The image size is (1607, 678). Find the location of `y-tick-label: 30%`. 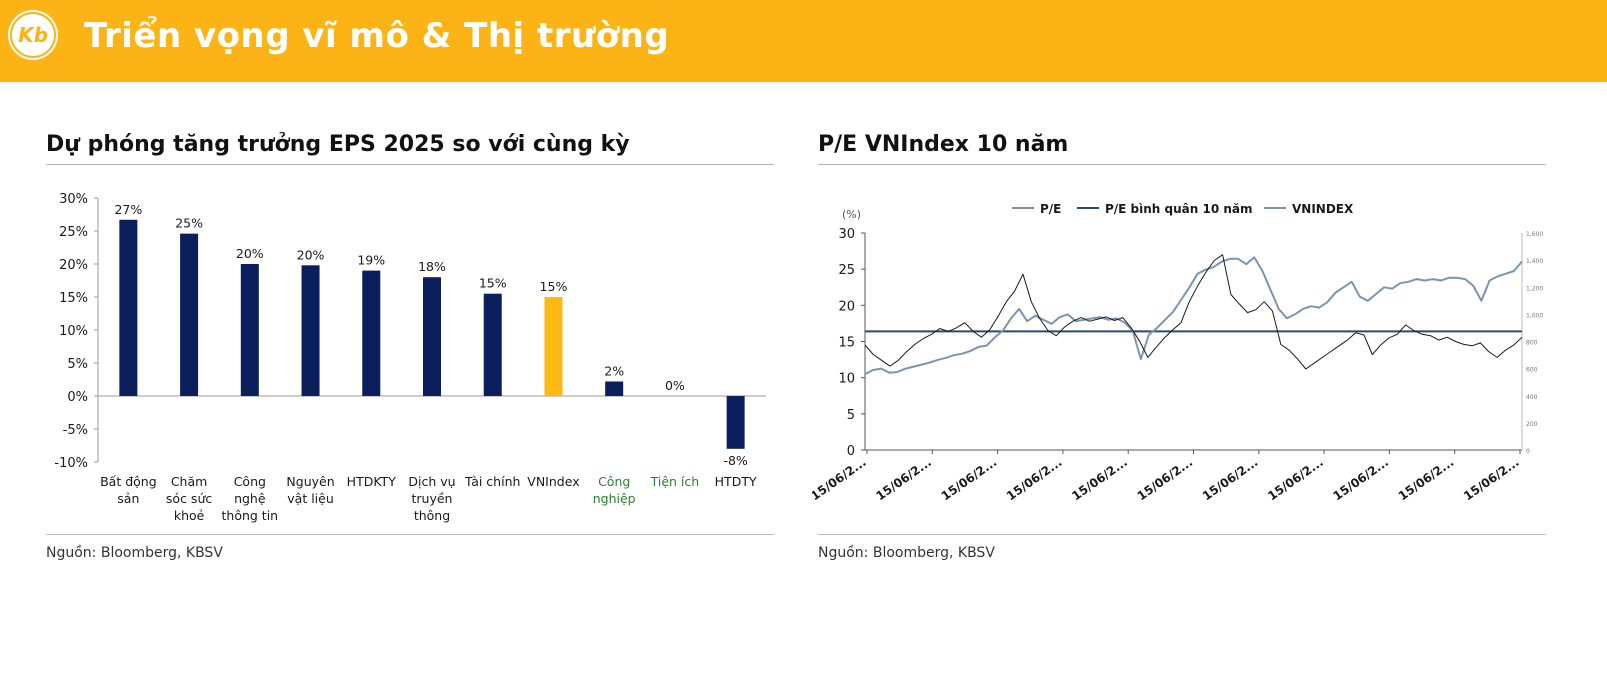

y-tick-label: 30% is located at coordinates (73, 199).